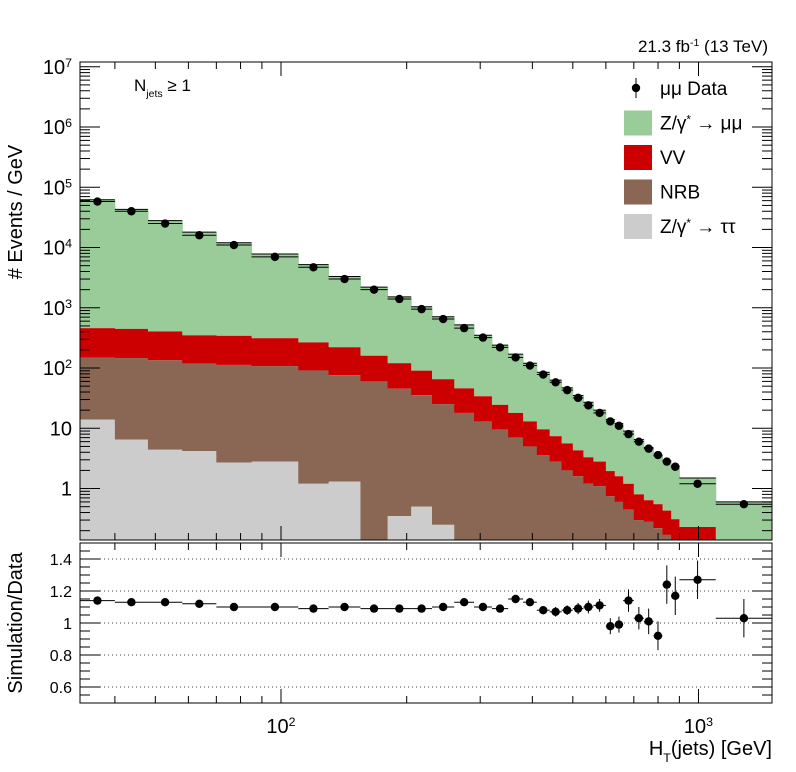 The height and width of the screenshot is (772, 796). What do you see at coordinates (57, 248) in the screenshot?
I see `y-tick-label: 10⁴` at bounding box center [57, 248].